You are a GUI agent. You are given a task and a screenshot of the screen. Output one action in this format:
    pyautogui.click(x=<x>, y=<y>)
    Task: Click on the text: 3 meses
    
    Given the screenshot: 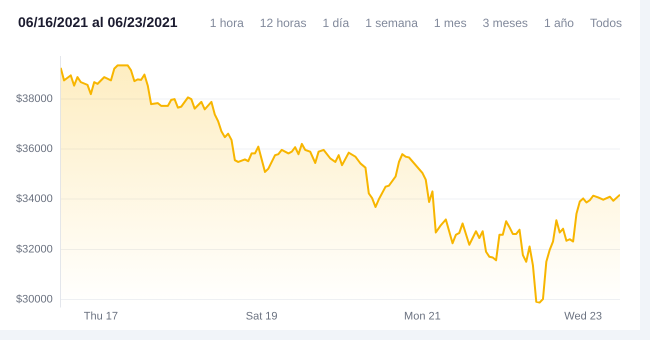 What is the action you would take?
    pyautogui.click(x=505, y=23)
    